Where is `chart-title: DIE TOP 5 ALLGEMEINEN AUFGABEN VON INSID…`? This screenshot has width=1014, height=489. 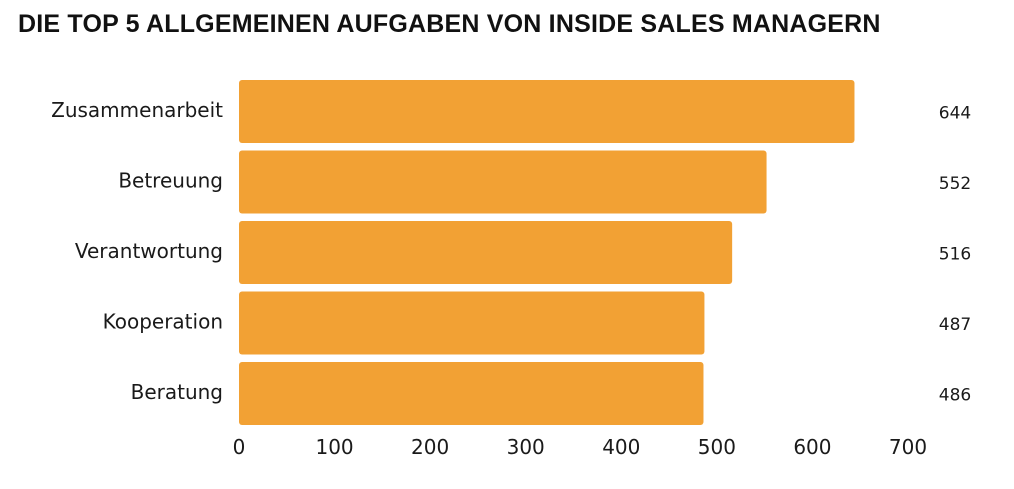 chart-title: DIE TOP 5 ALLGEMEINEN AUFGABEN VON INSID… is located at coordinates (449, 24).